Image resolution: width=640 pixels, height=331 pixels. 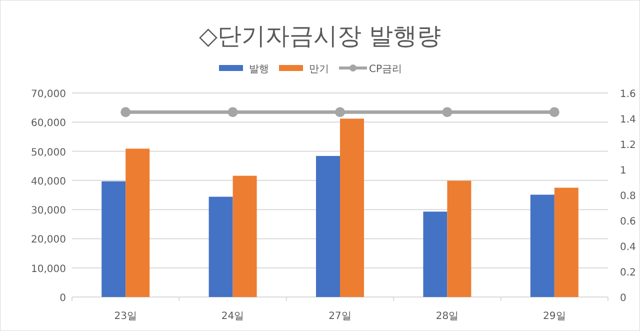 What do you see at coordinates (447, 316) in the screenshot?
I see `x-tick-label: 28일` at bounding box center [447, 316].